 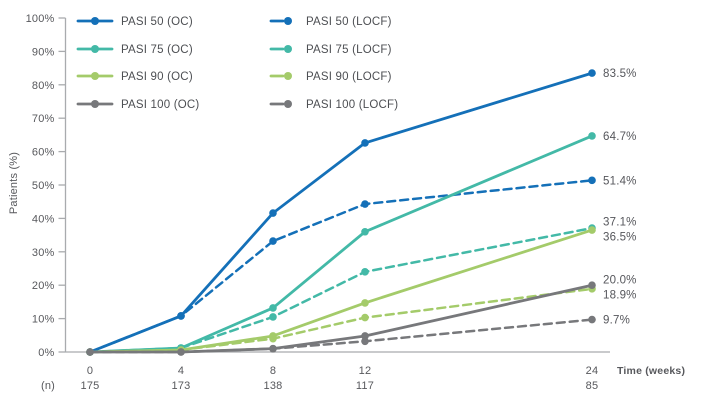 What do you see at coordinates (157, 22) in the screenshot?
I see `legend-label-pasi-50-oc: PASI 50 (OC)` at bounding box center [157, 22].